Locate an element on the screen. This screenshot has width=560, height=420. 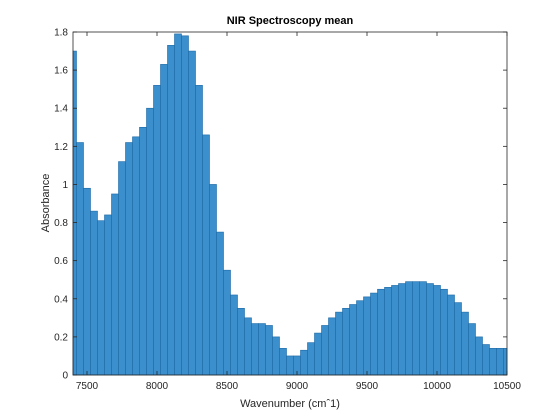
y-tick-label: 1.6 is located at coordinates (61, 71).